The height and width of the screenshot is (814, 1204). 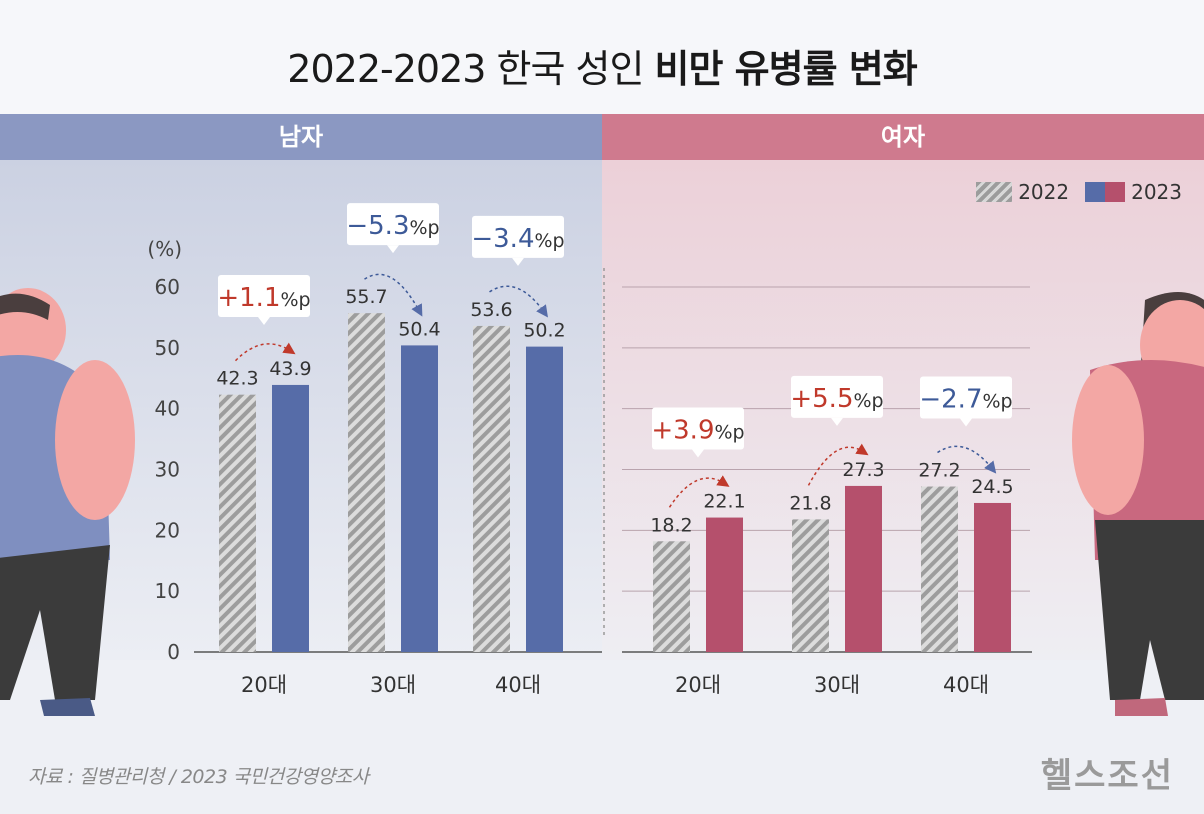 I want to click on change-badge: −2.7%p, so click(x=966, y=401).